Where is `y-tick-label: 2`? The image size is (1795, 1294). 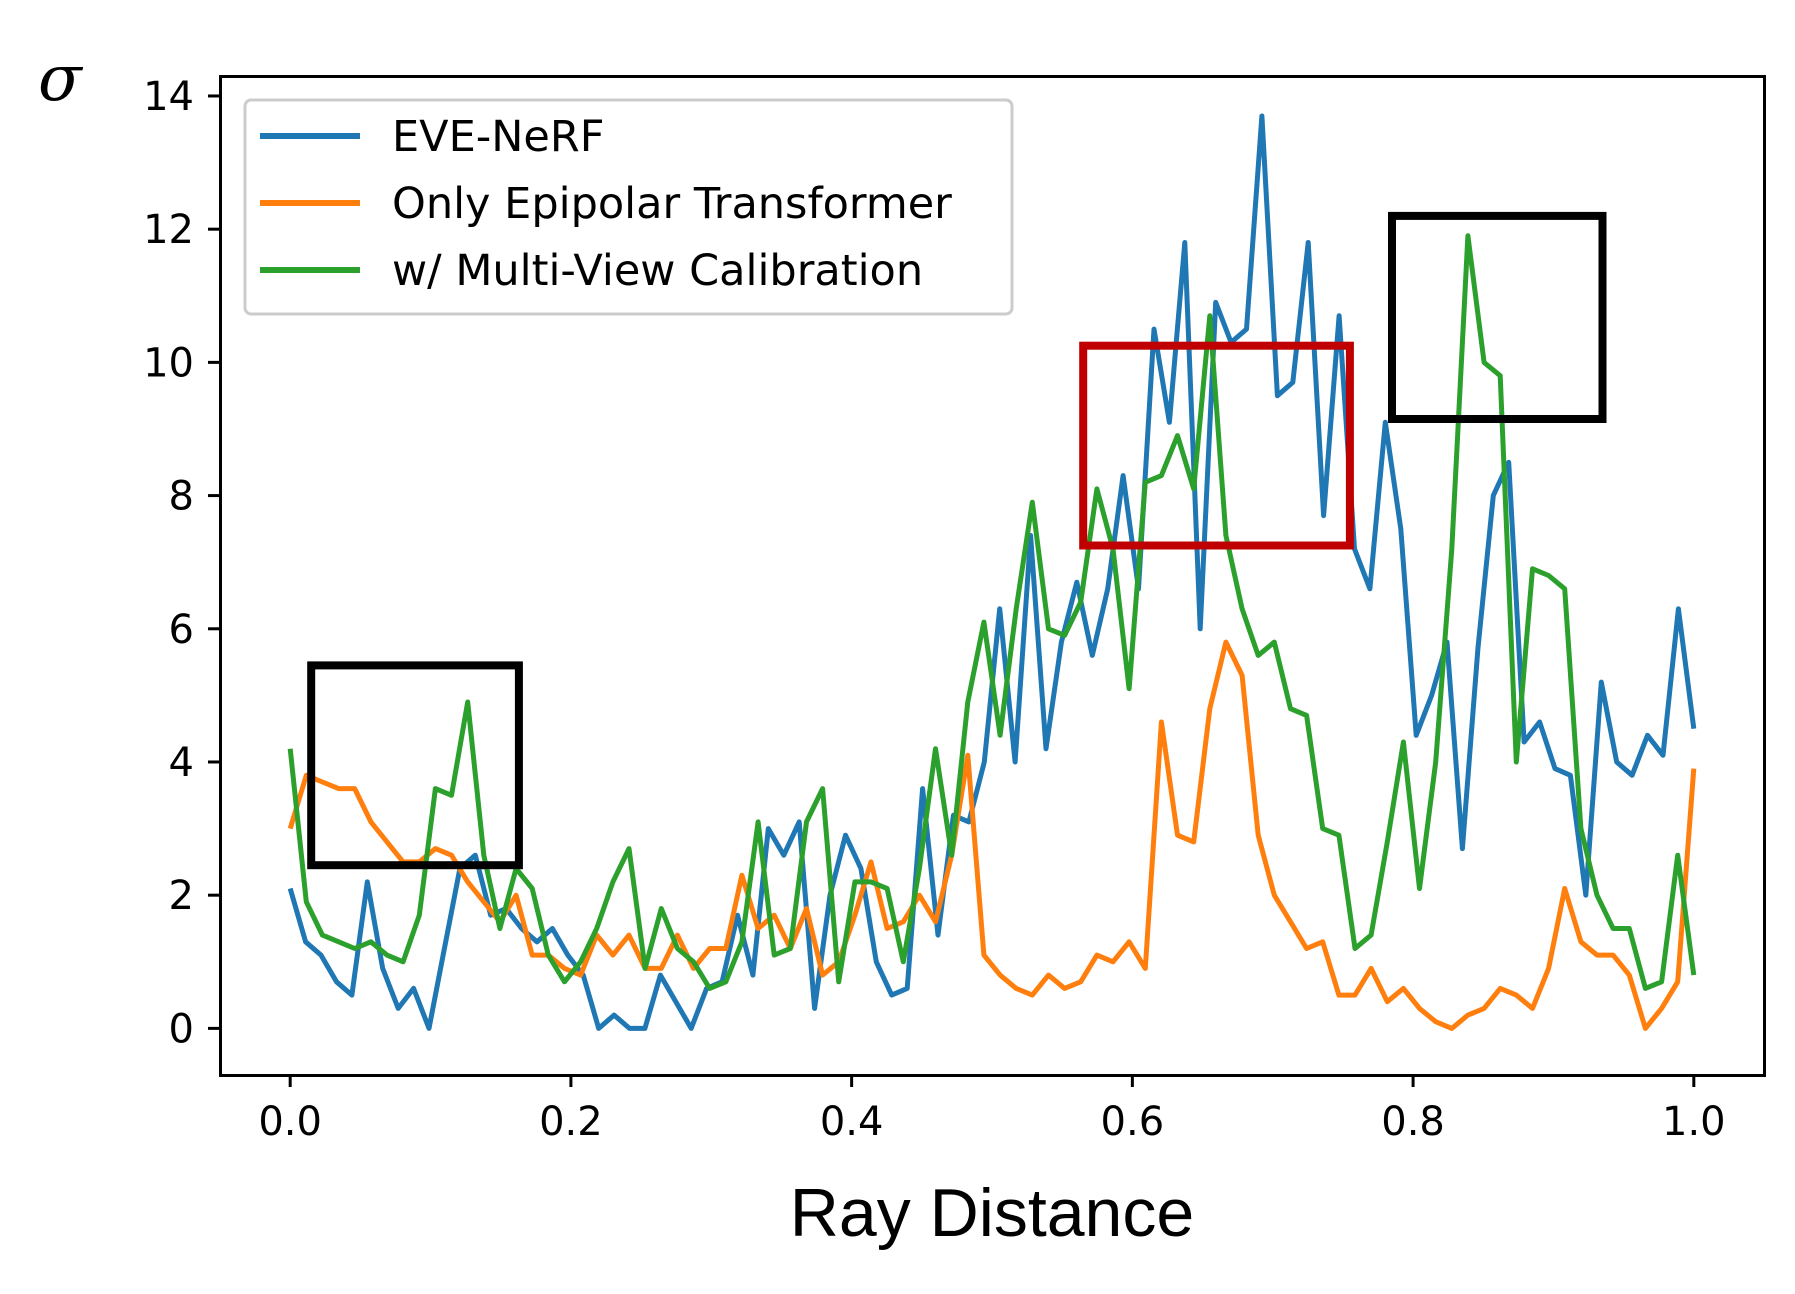
y-tick-label: 2 is located at coordinates (181, 896).